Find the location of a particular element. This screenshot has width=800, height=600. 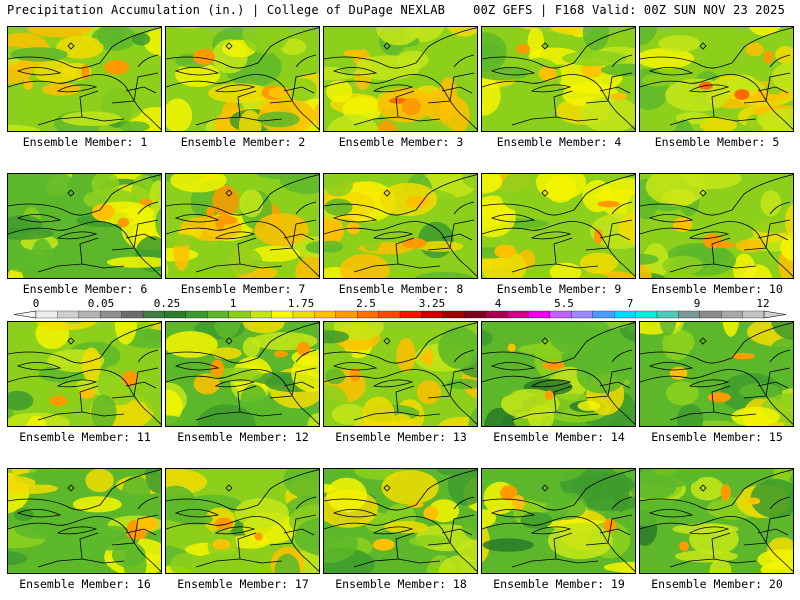

legend-tick-label: 5.5 is located at coordinates (564, 303).